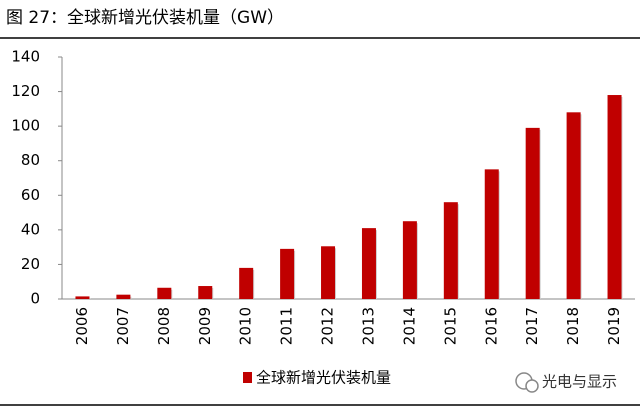 The height and width of the screenshot is (410, 640). Describe the element at coordinates (25, 91) in the screenshot. I see `y-tick-label: 120` at that location.